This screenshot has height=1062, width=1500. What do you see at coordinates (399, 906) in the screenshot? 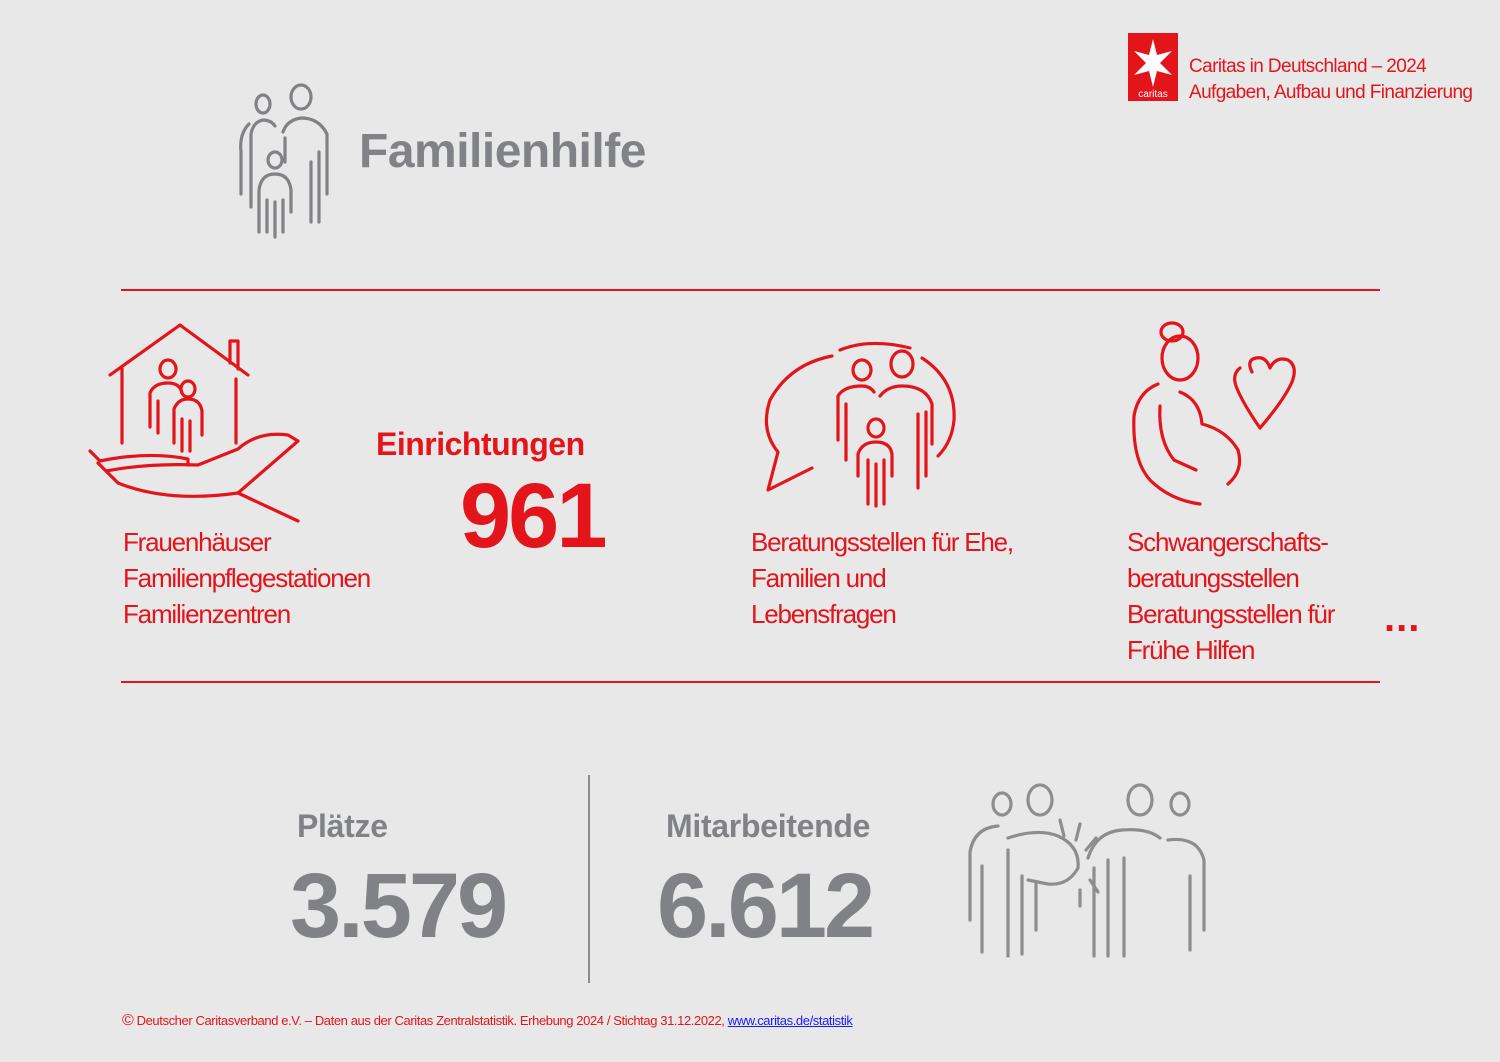
I see `plaetze-value: 3.579` at bounding box center [399, 906].